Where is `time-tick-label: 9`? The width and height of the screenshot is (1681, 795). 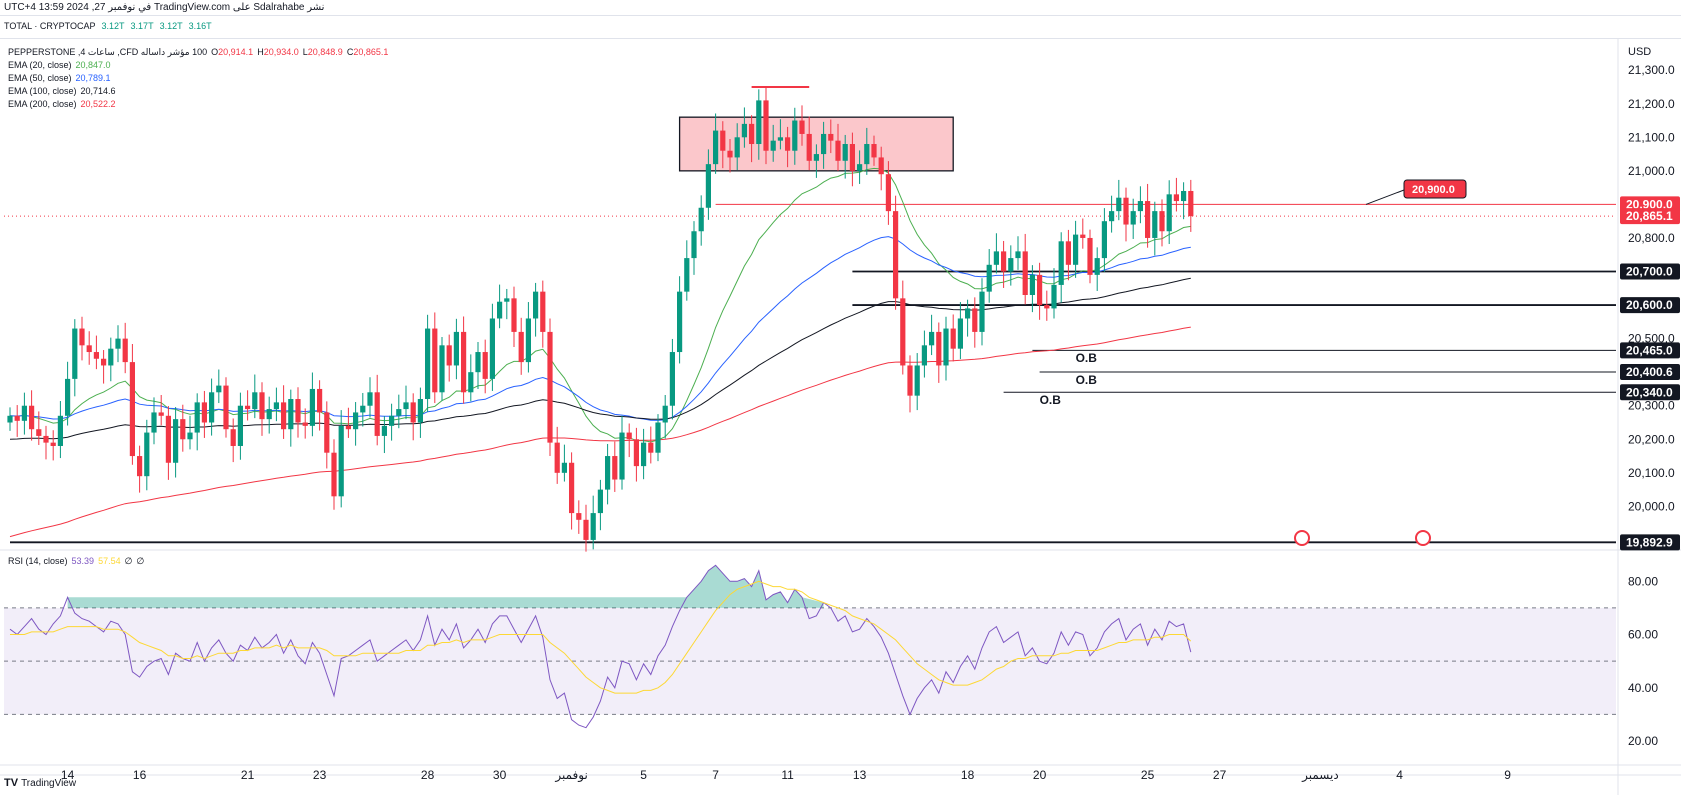
time-tick-label: 9 is located at coordinates (1507, 775).